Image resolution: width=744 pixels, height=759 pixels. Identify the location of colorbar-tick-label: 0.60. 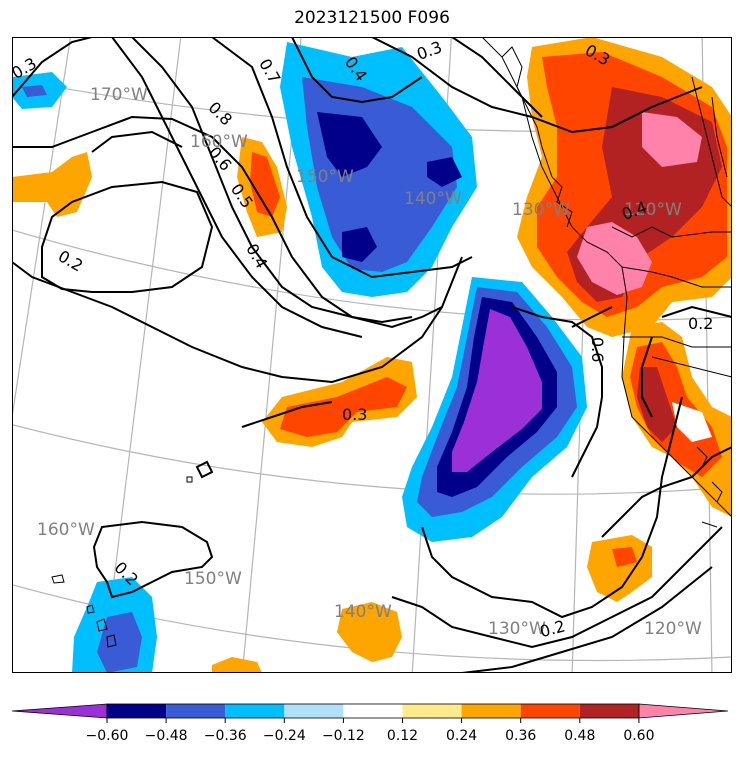
(638, 736).